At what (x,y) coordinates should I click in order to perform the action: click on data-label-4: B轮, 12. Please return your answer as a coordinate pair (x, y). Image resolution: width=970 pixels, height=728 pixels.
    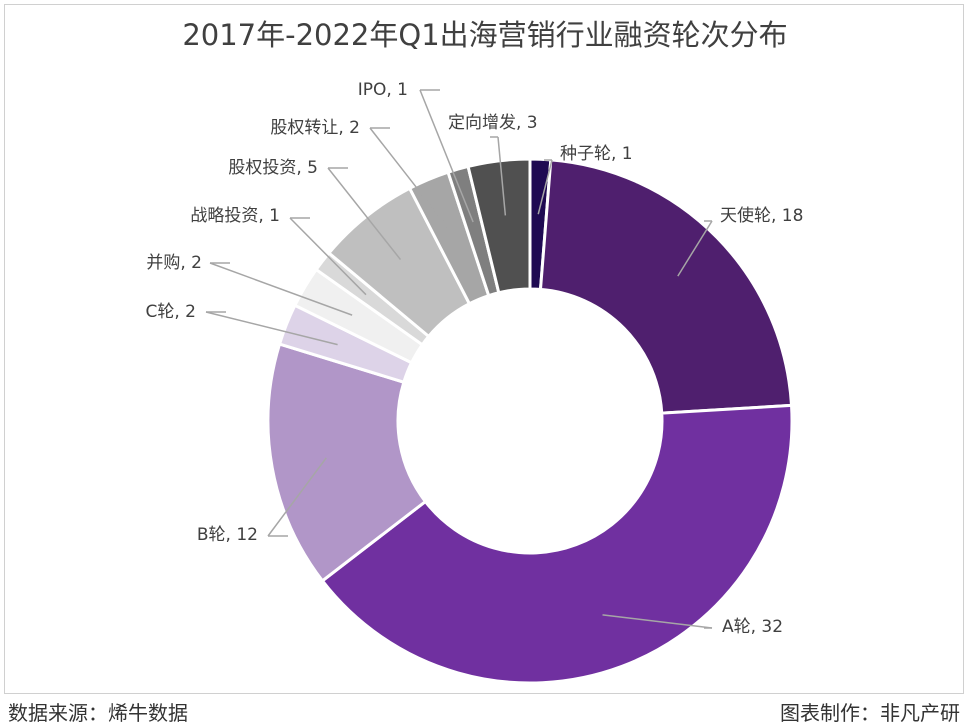
    Looking at the image, I should click on (227, 535).